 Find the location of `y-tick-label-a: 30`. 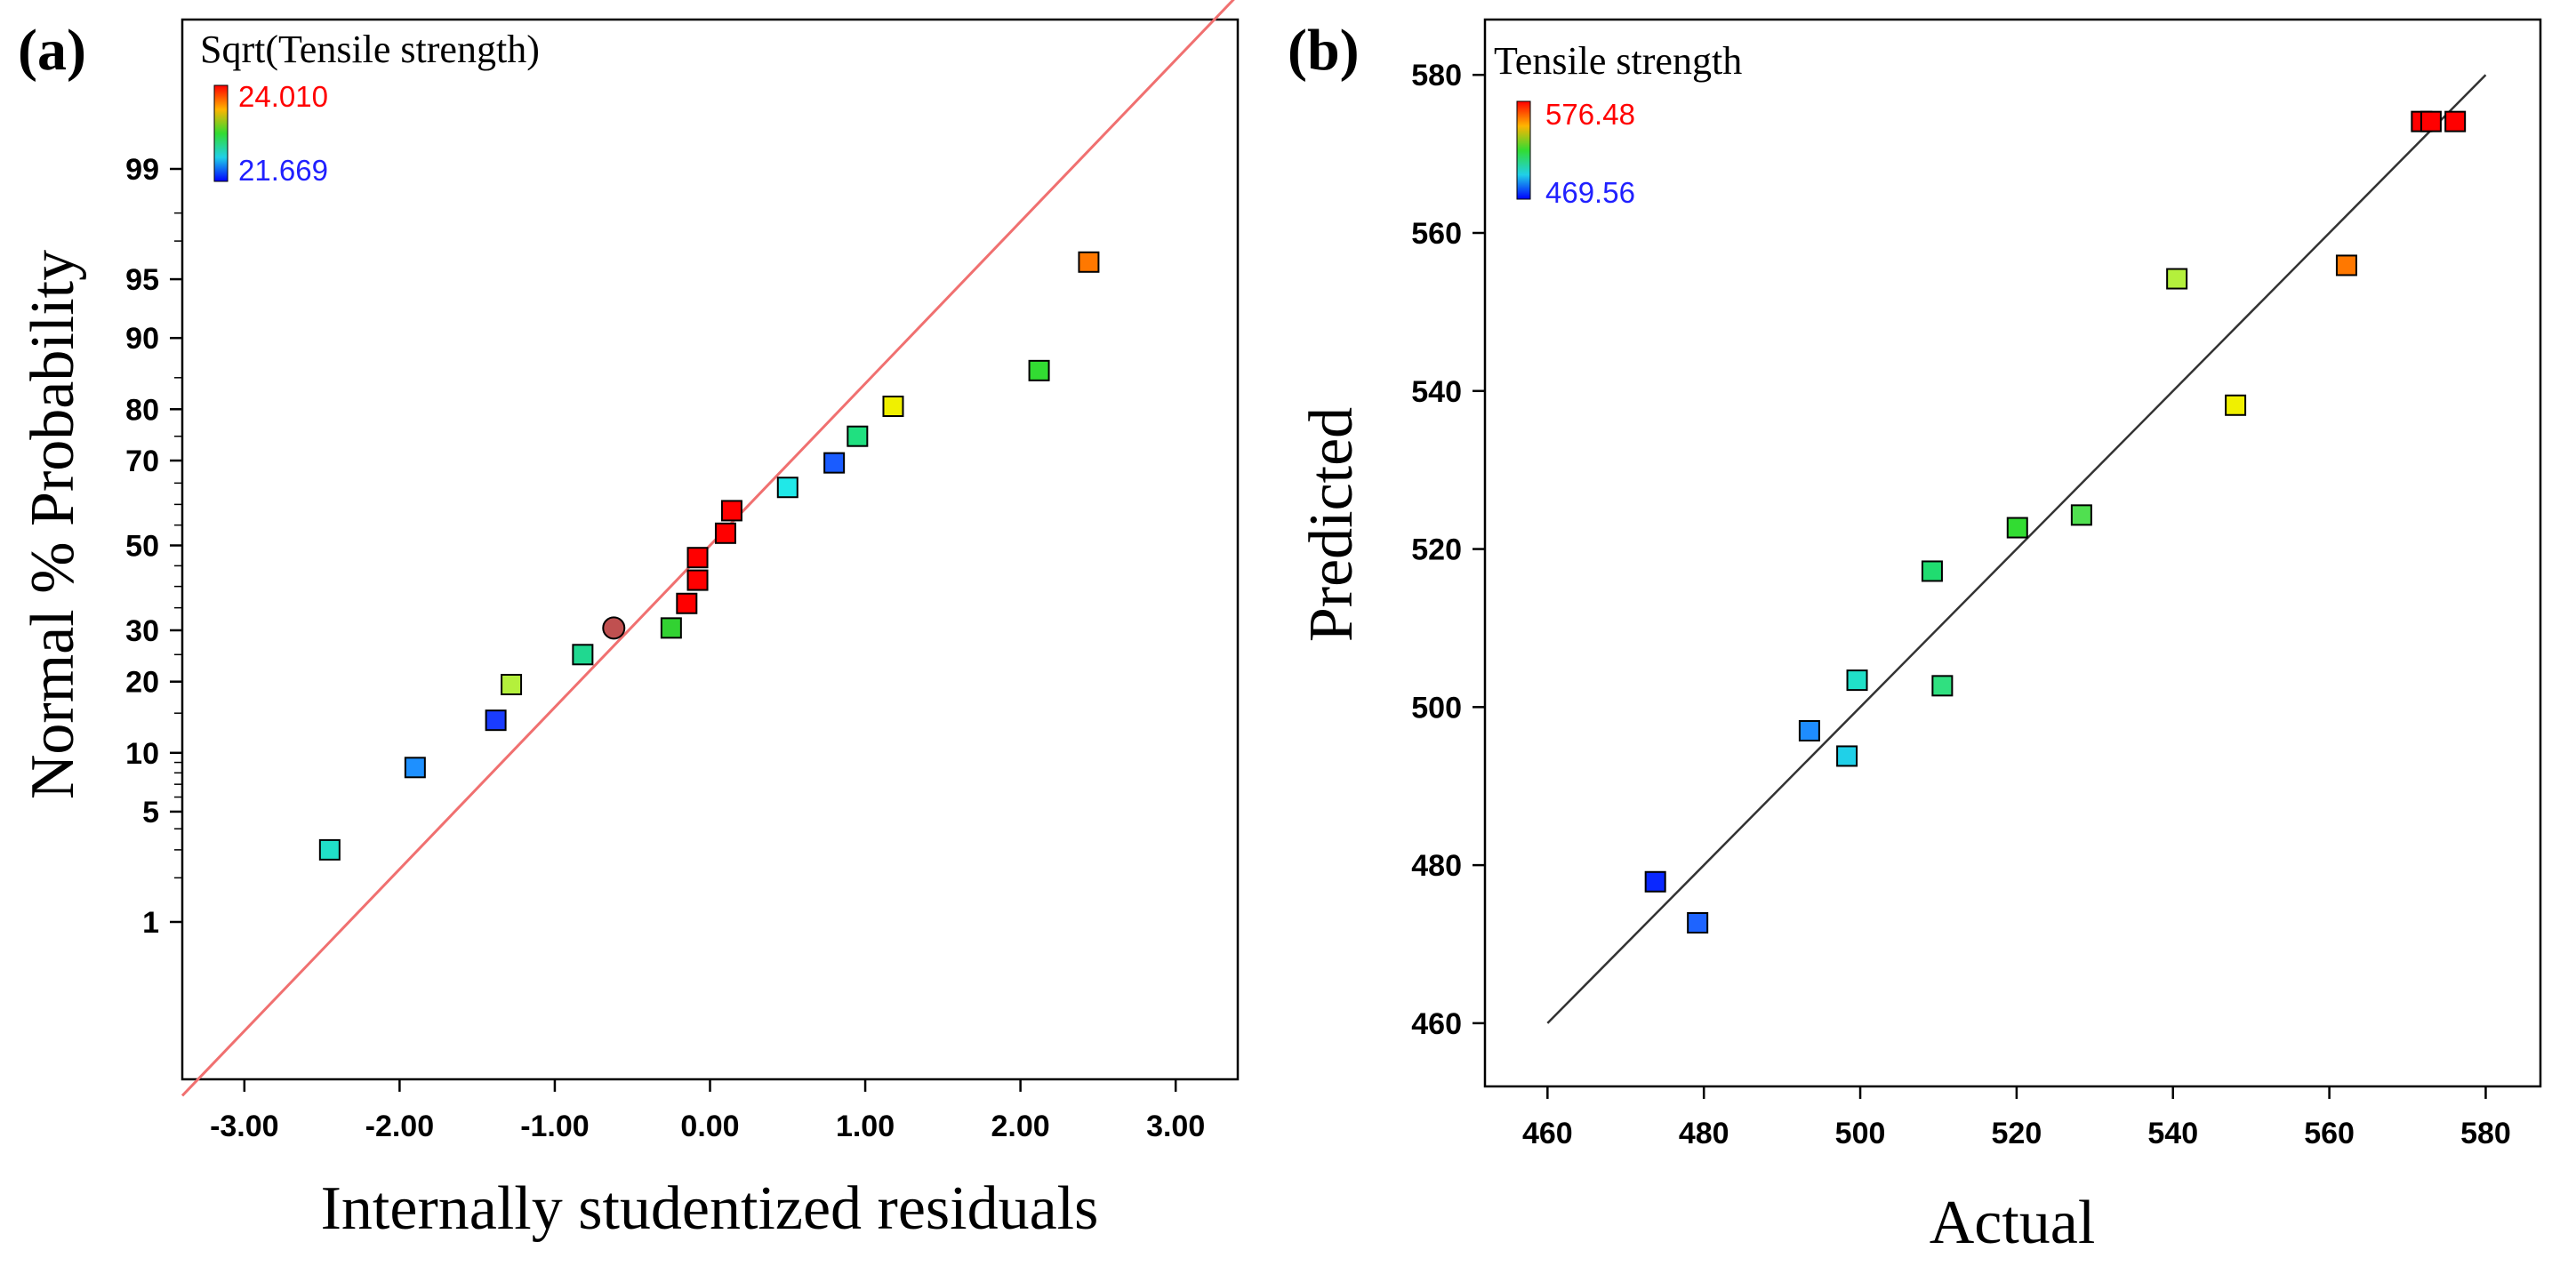

y-tick-label-a: 30 is located at coordinates (142, 631).